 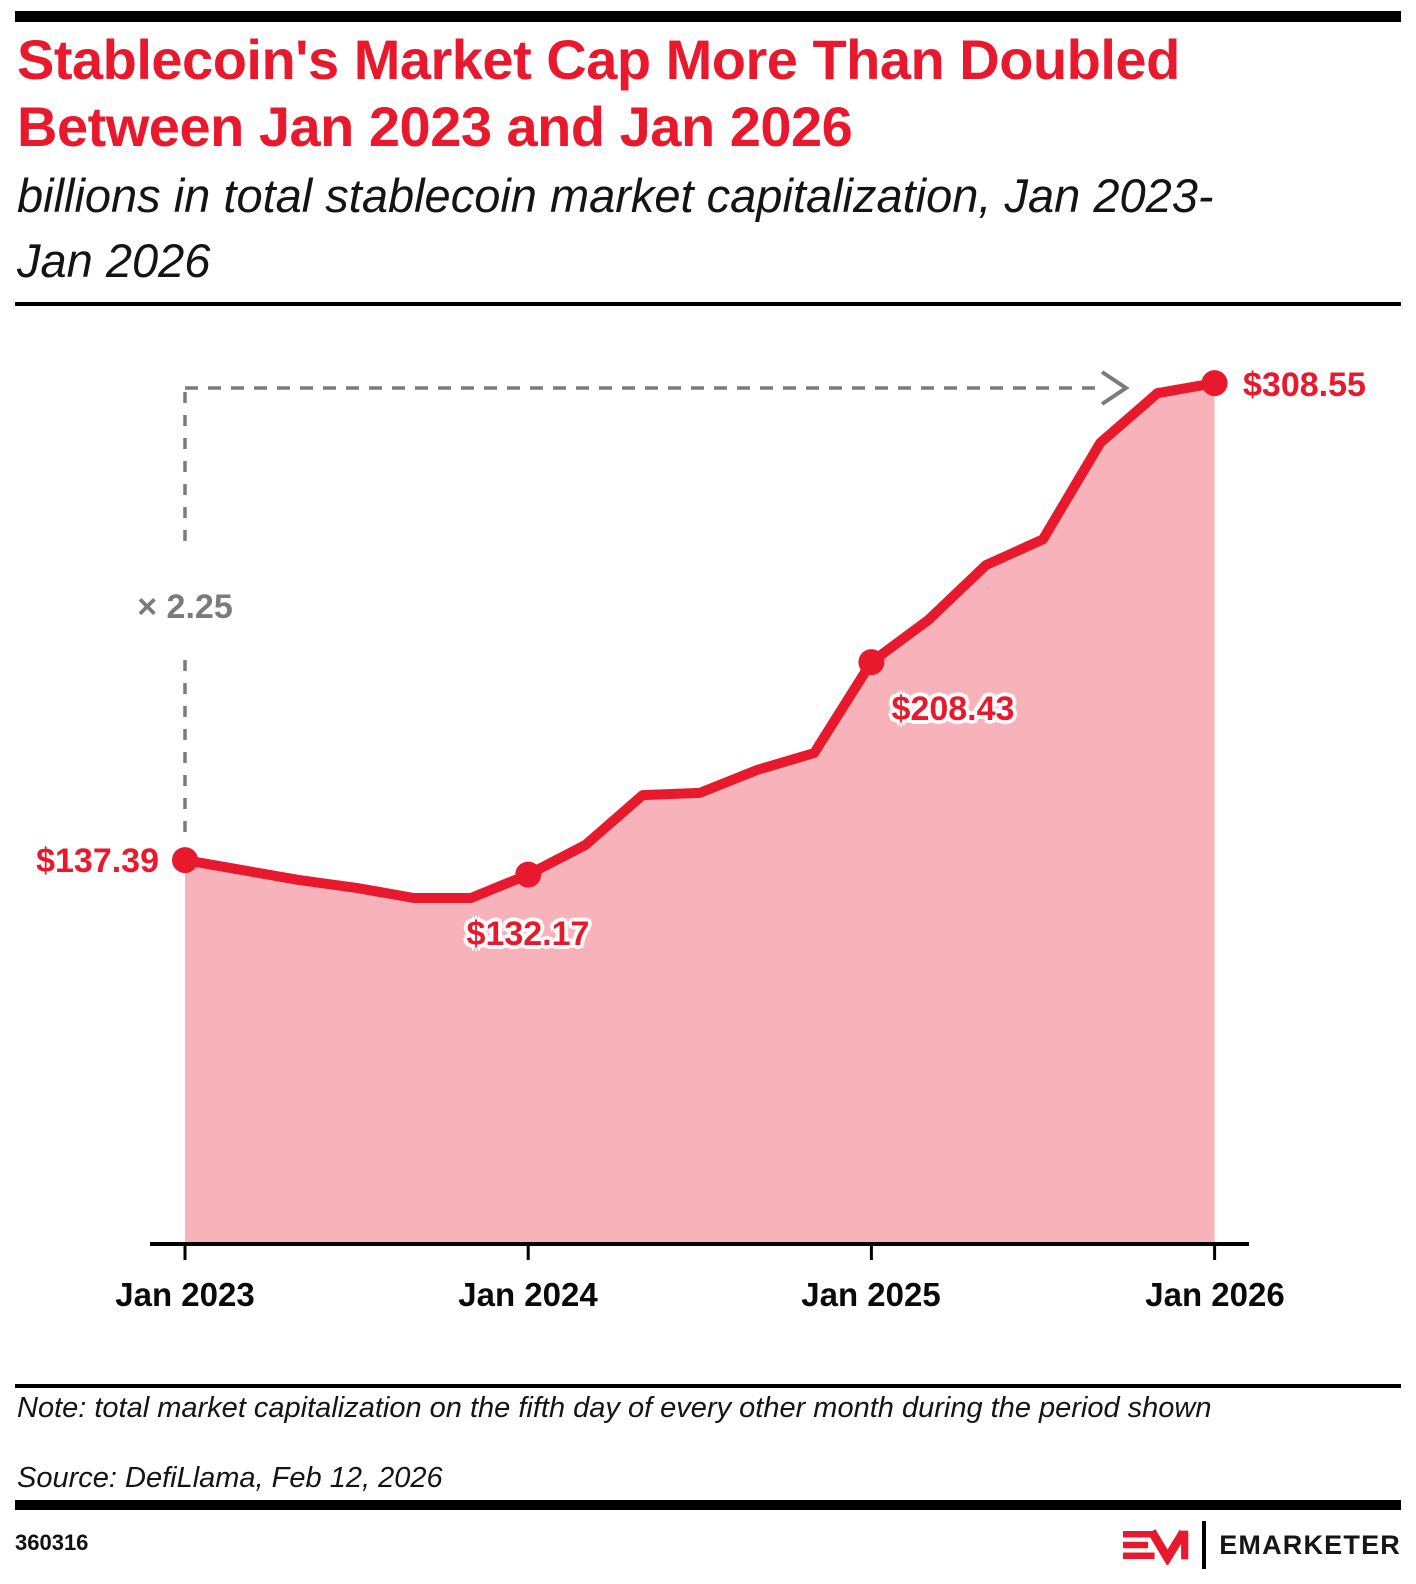 I want to click on data-label-jan-2025: $208.43, so click(x=953, y=709).